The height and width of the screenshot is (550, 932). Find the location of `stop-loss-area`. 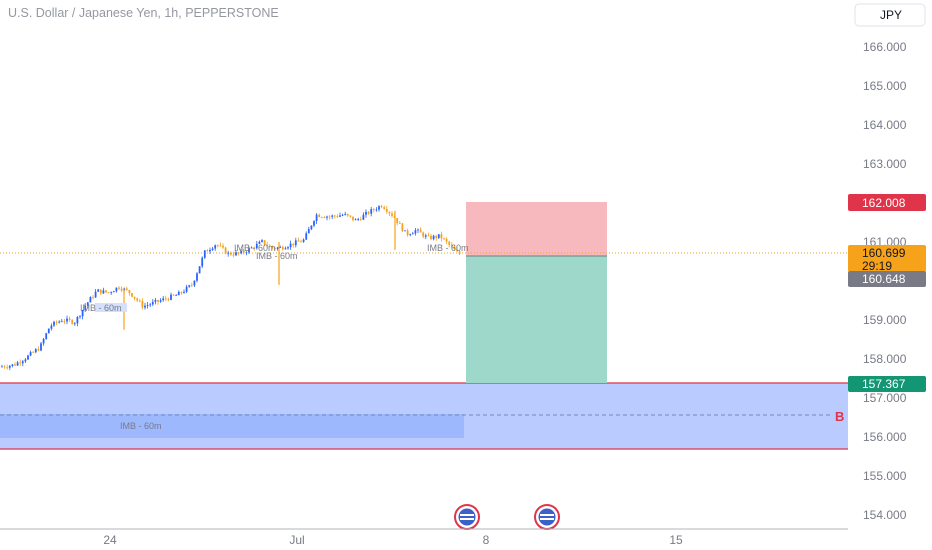

stop-loss-area is located at coordinates (536, 229).